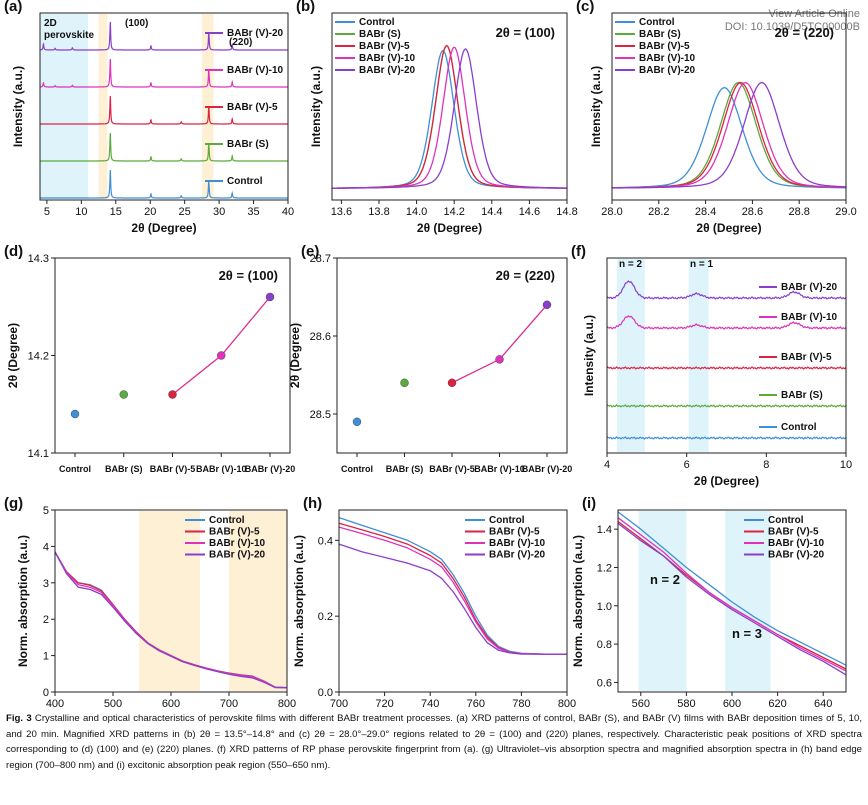  What do you see at coordinates (255, 70) in the screenshot?
I see `panel-a-legend-entry: BABr (V)-10` at bounding box center [255, 70].